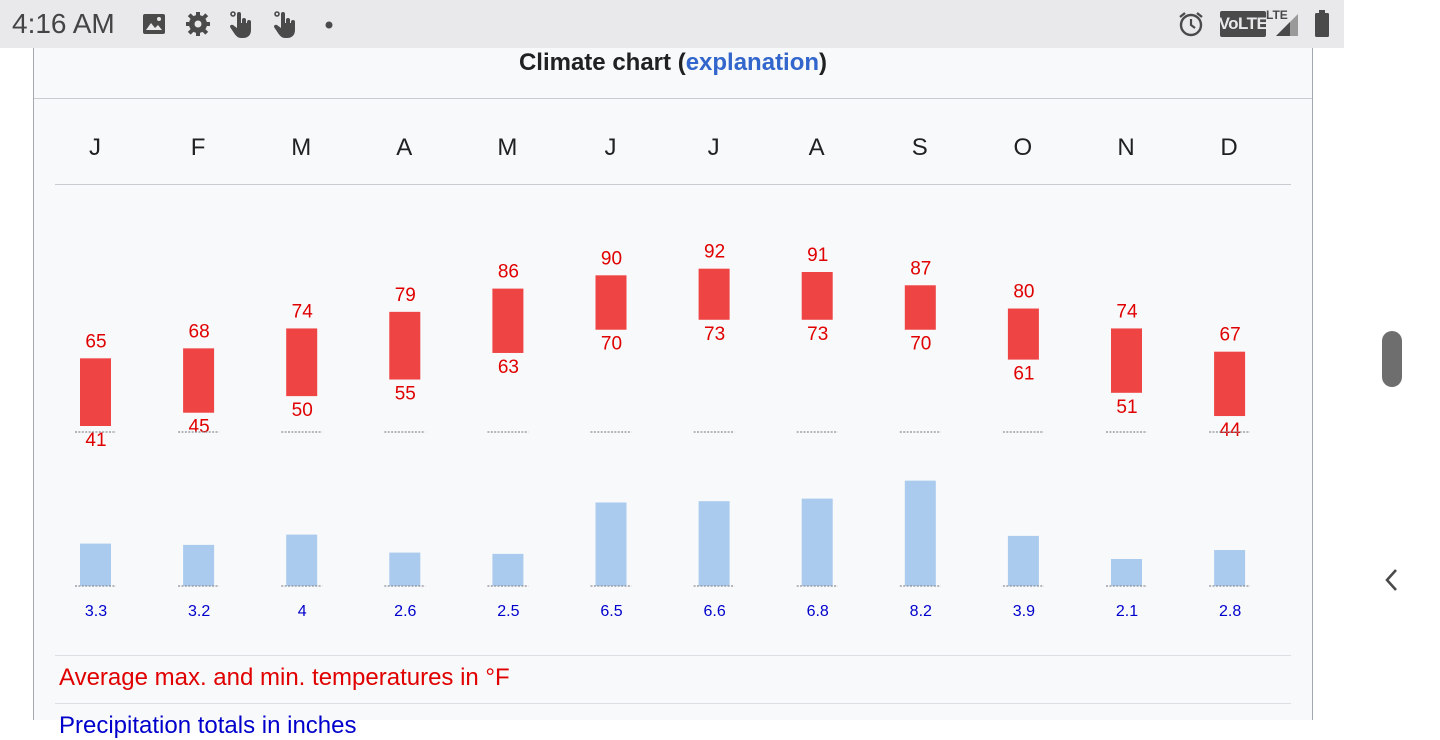 This screenshot has height=740, width=1440. What do you see at coordinates (1230, 611) in the screenshot?
I see `precipitation-label: 2.8` at bounding box center [1230, 611].